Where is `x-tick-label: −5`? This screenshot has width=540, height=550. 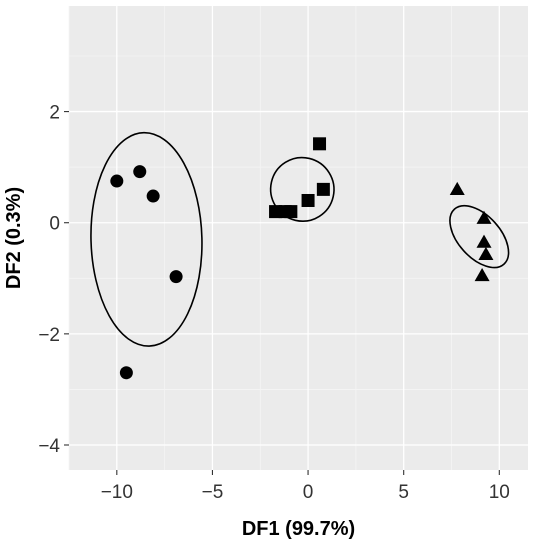 x-tick-label: −5 is located at coordinates (213, 492).